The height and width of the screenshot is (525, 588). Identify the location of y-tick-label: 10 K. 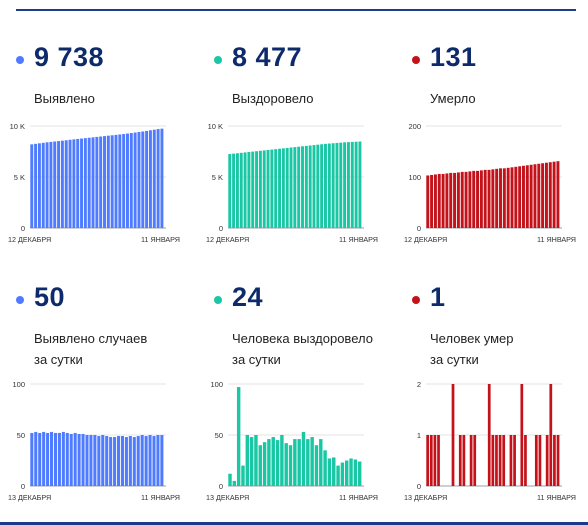
(215, 126).